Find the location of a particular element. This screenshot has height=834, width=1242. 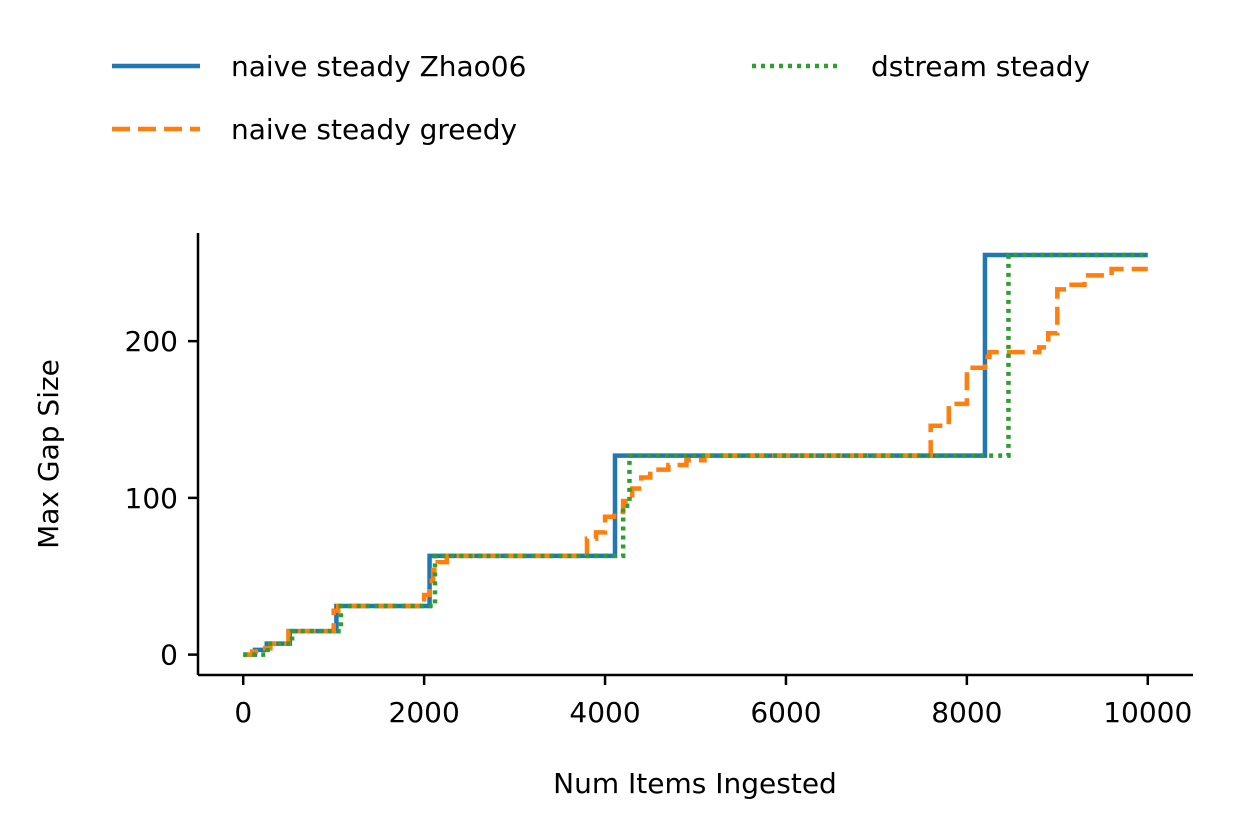

x-tick-label: 6000 is located at coordinates (785, 712).